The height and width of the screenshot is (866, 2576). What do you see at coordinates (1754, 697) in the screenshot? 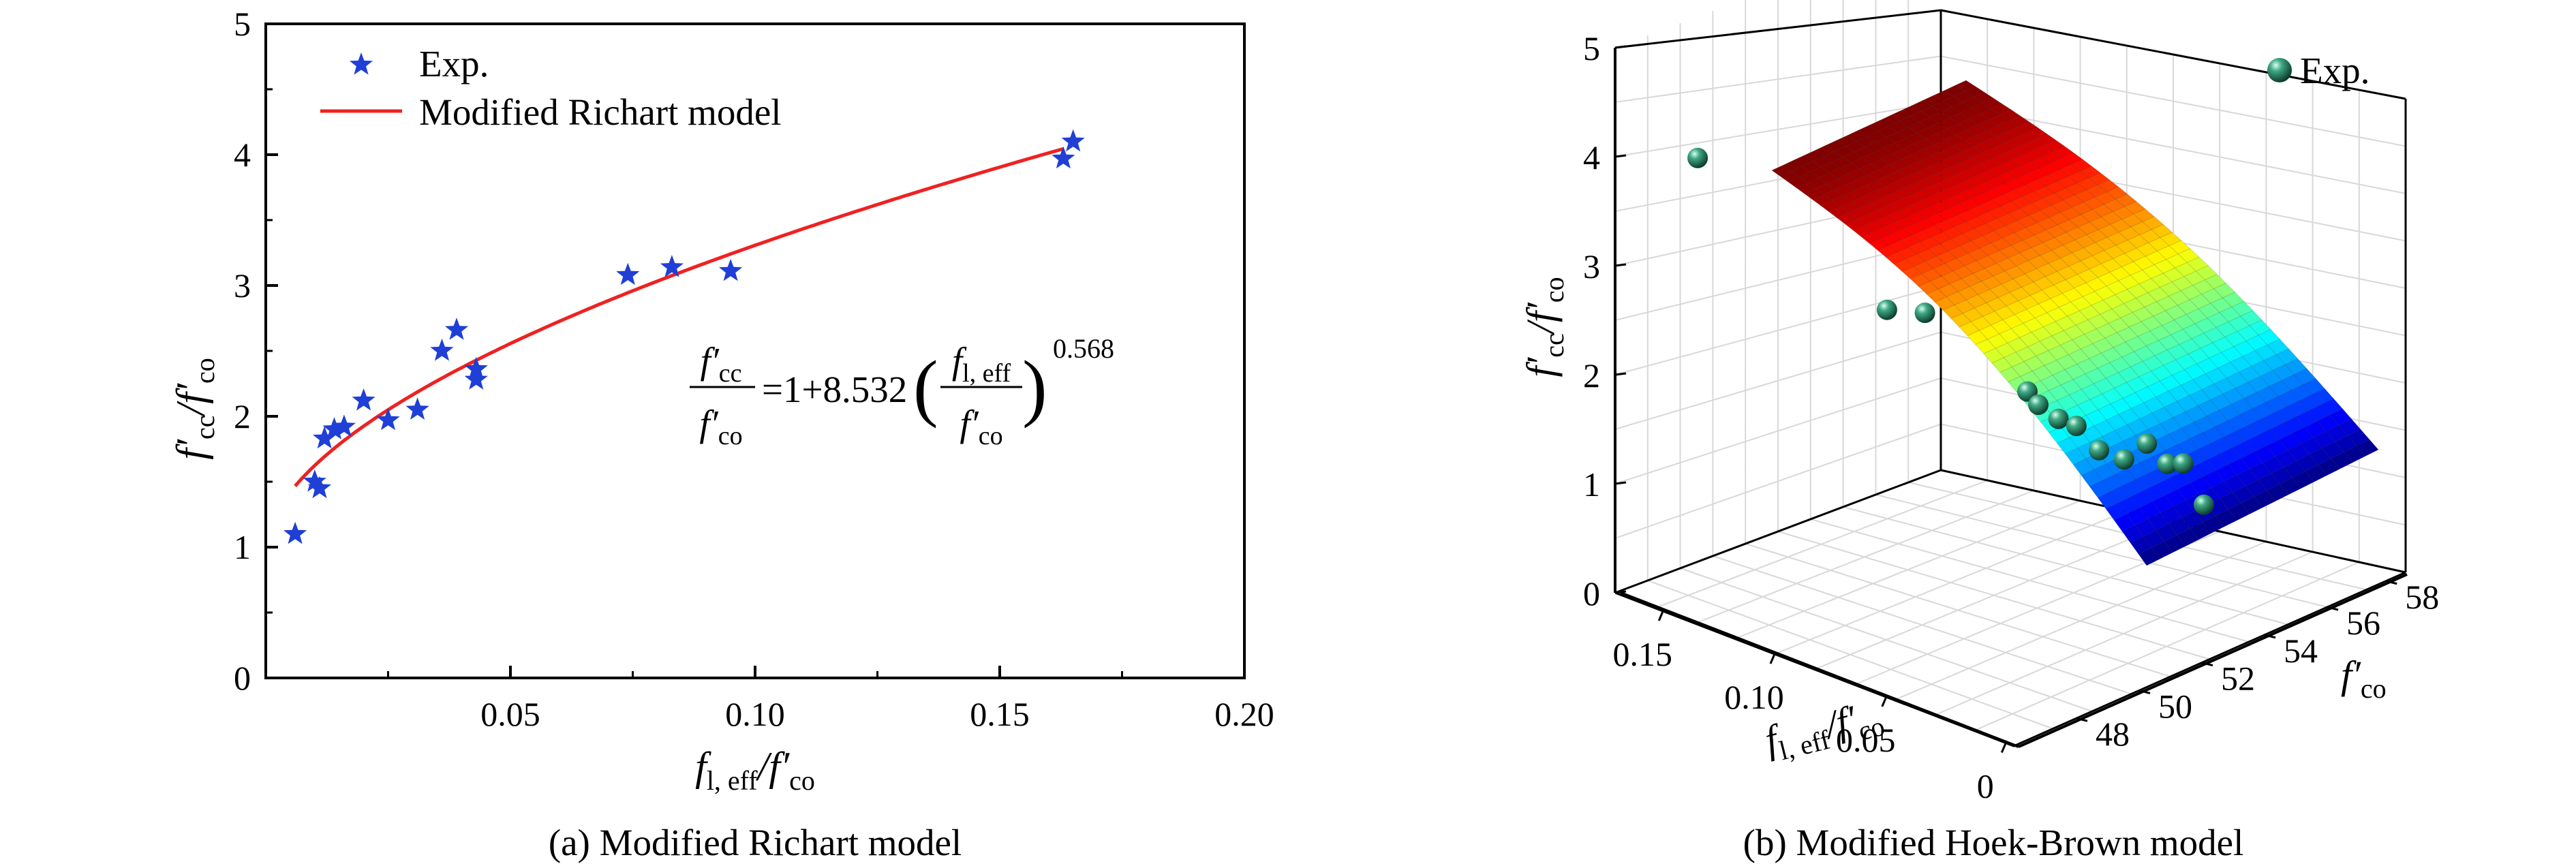
I see `x-tick-label-3d: 0.10` at bounding box center [1754, 697].